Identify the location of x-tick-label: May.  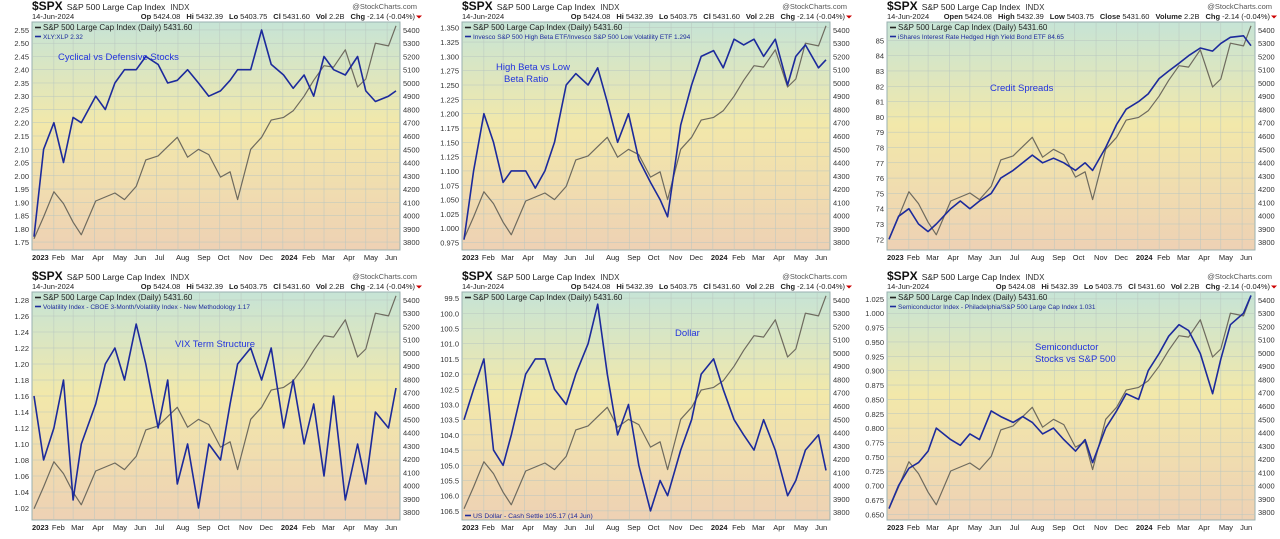
(371, 527).